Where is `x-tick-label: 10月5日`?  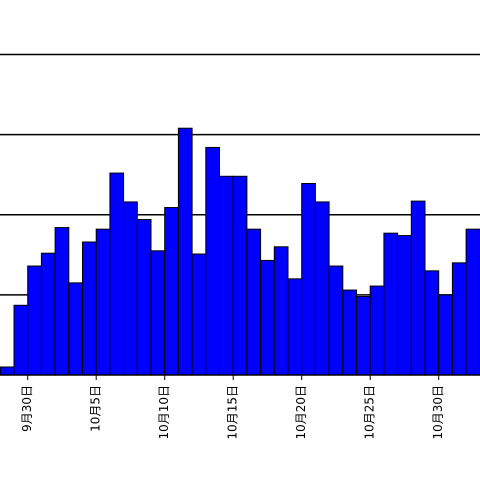 x-tick-label: 10月5日 is located at coordinates (96, 408).